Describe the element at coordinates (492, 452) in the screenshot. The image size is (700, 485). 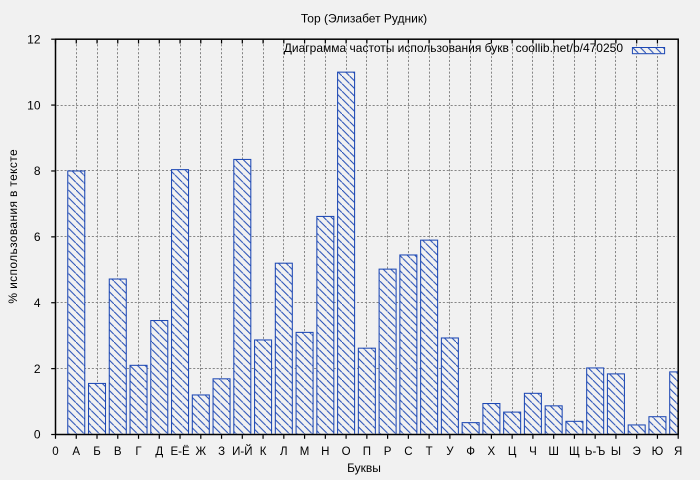
I see `svg-text: Х` at that location.